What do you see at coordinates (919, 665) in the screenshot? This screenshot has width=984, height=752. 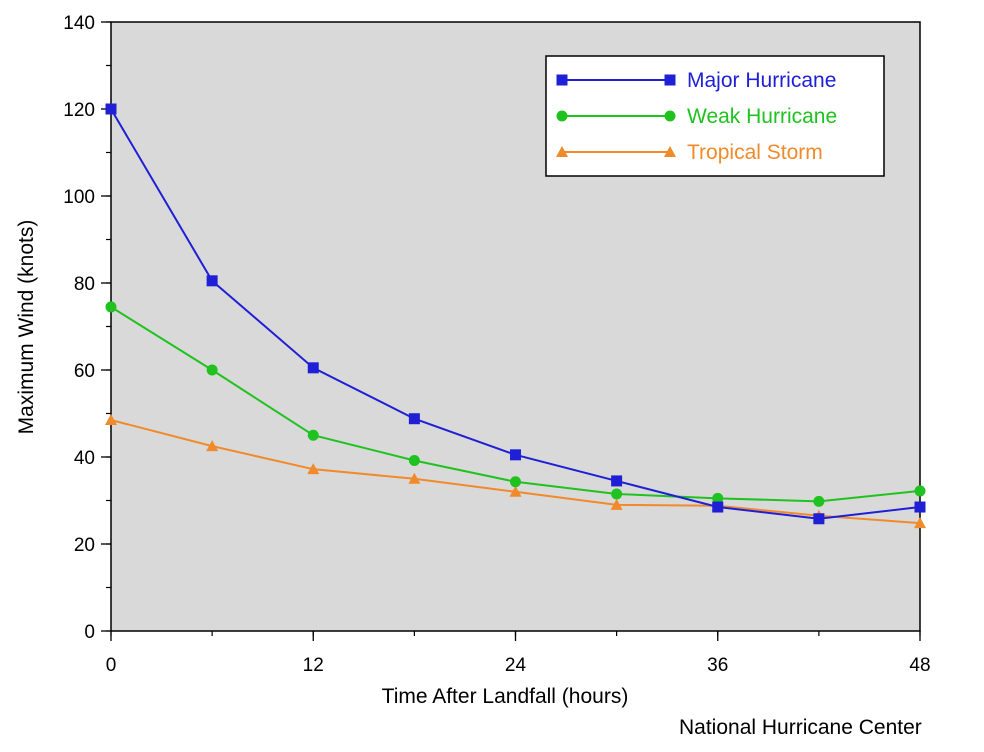 I see `x-tick-label: 48` at bounding box center [919, 665].